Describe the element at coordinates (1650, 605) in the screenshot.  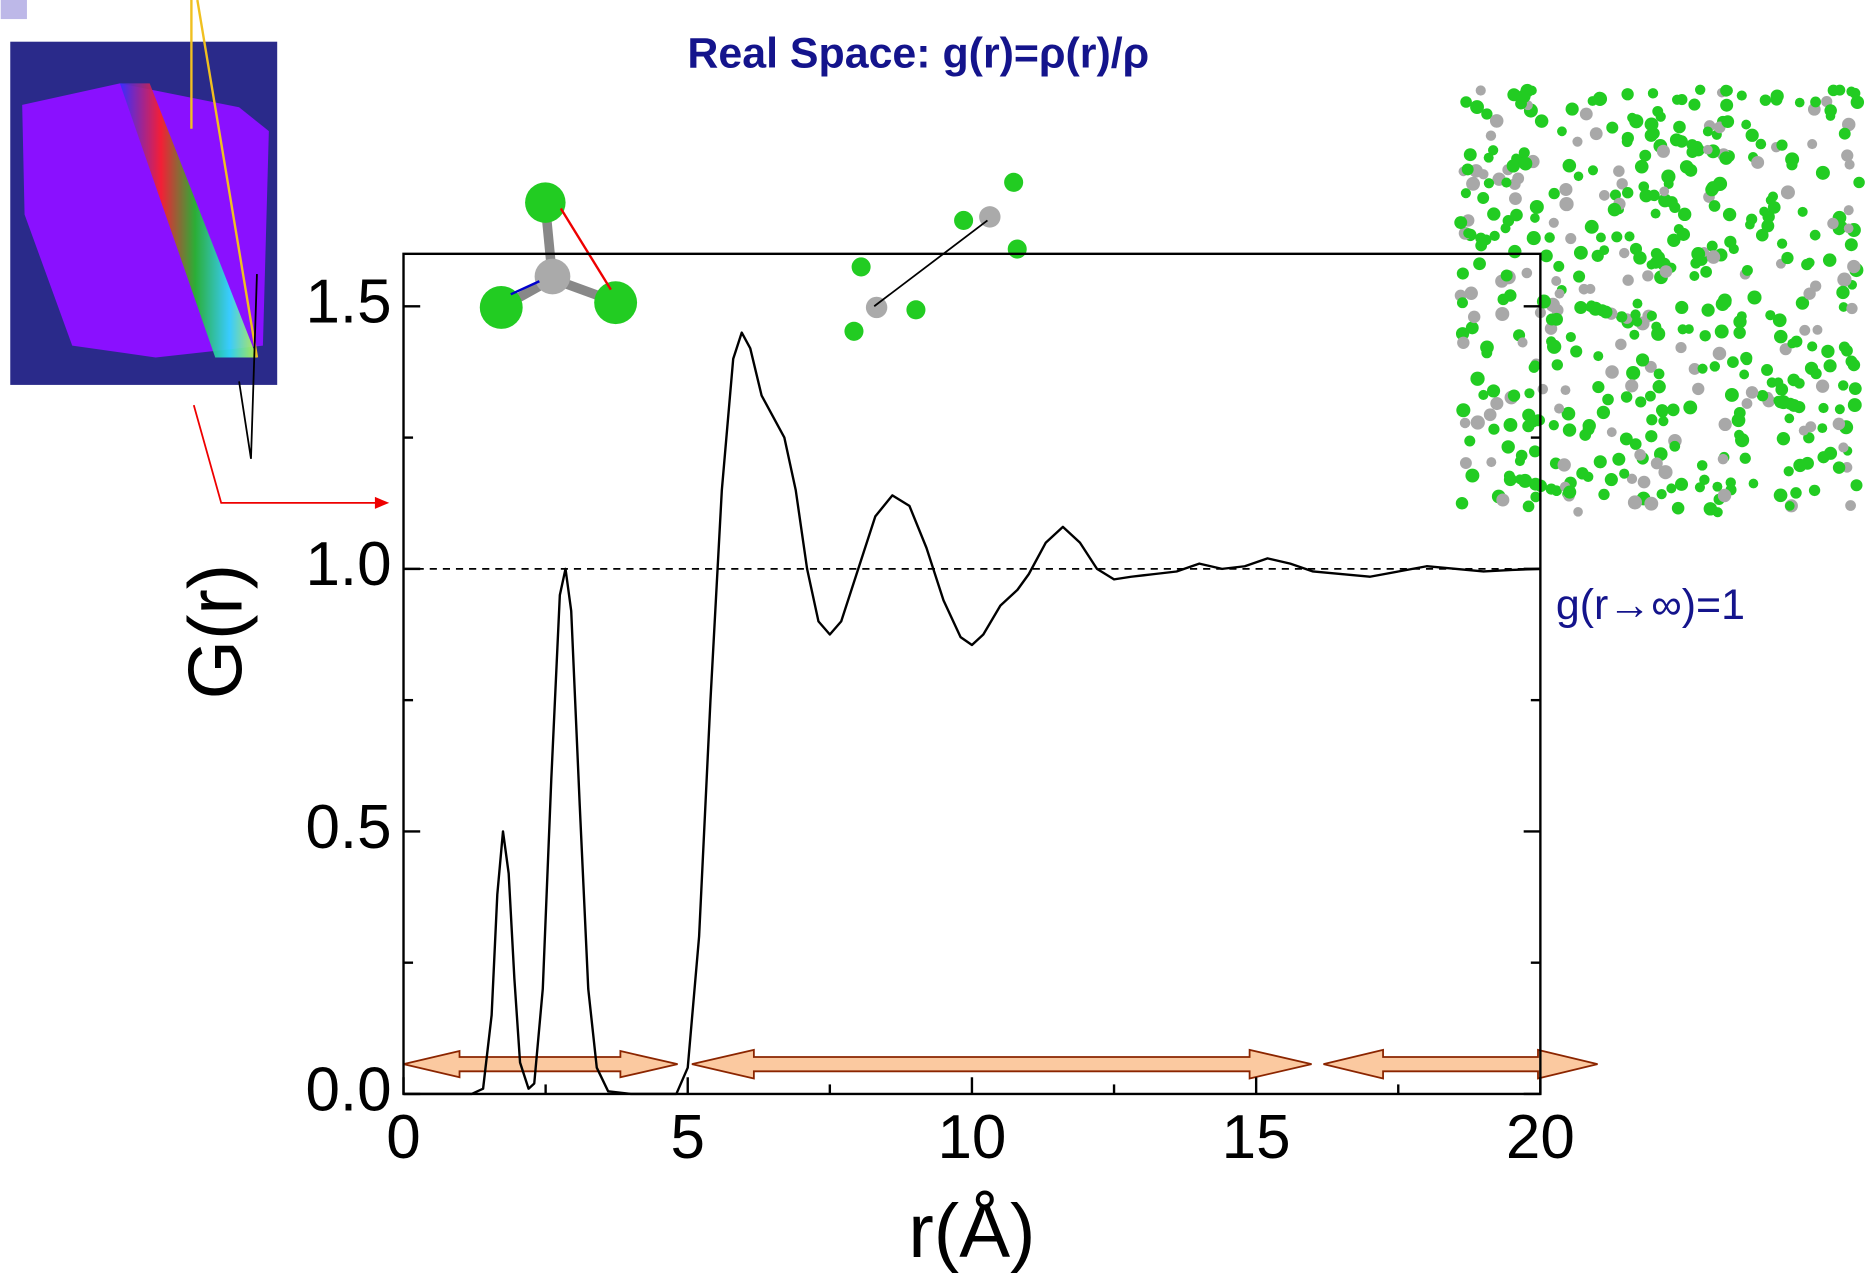
I see `annotation: g(r→∞)=1` at that location.